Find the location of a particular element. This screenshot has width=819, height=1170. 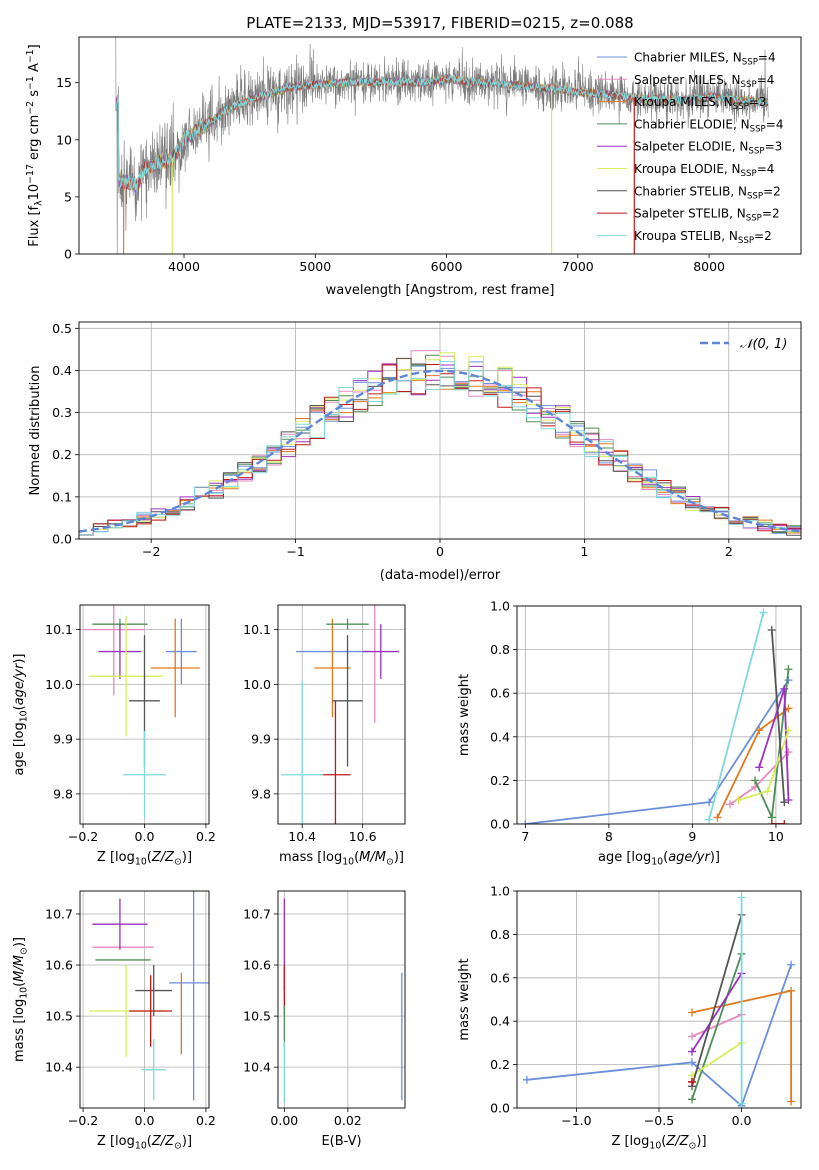

label-part: Chabrier ELODIE, N is located at coordinates (692, 124).